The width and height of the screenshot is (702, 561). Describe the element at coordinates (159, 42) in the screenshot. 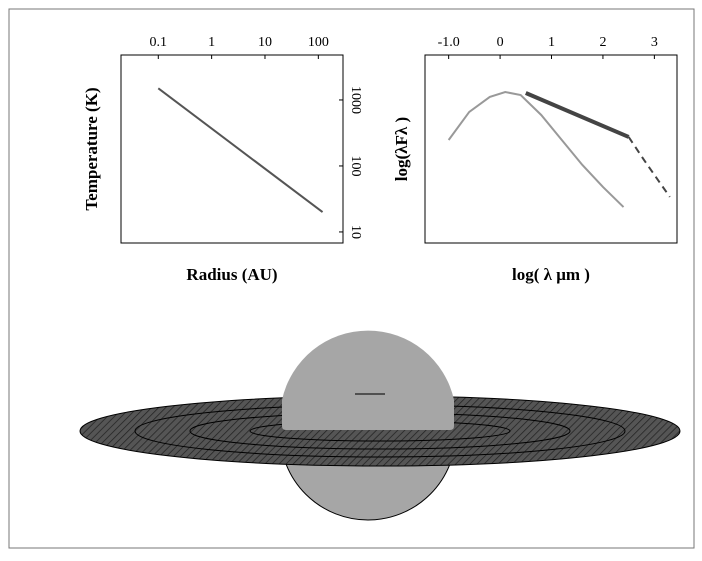

I see `x-tick-label: 0.1` at that location.